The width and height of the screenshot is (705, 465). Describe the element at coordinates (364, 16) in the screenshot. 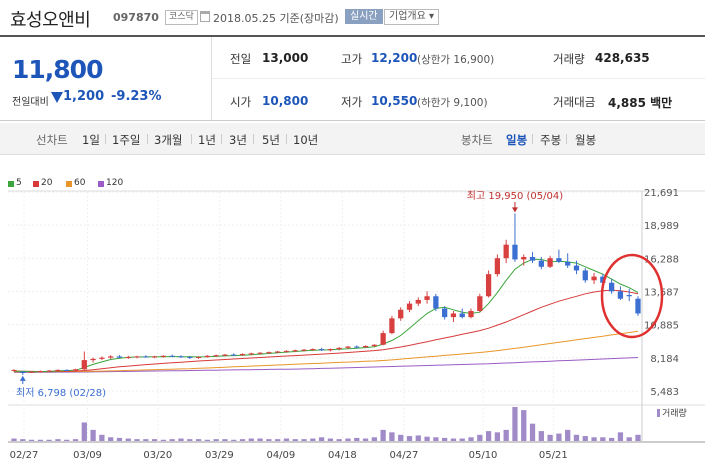

I see `realtime-button: 실시간` at that location.